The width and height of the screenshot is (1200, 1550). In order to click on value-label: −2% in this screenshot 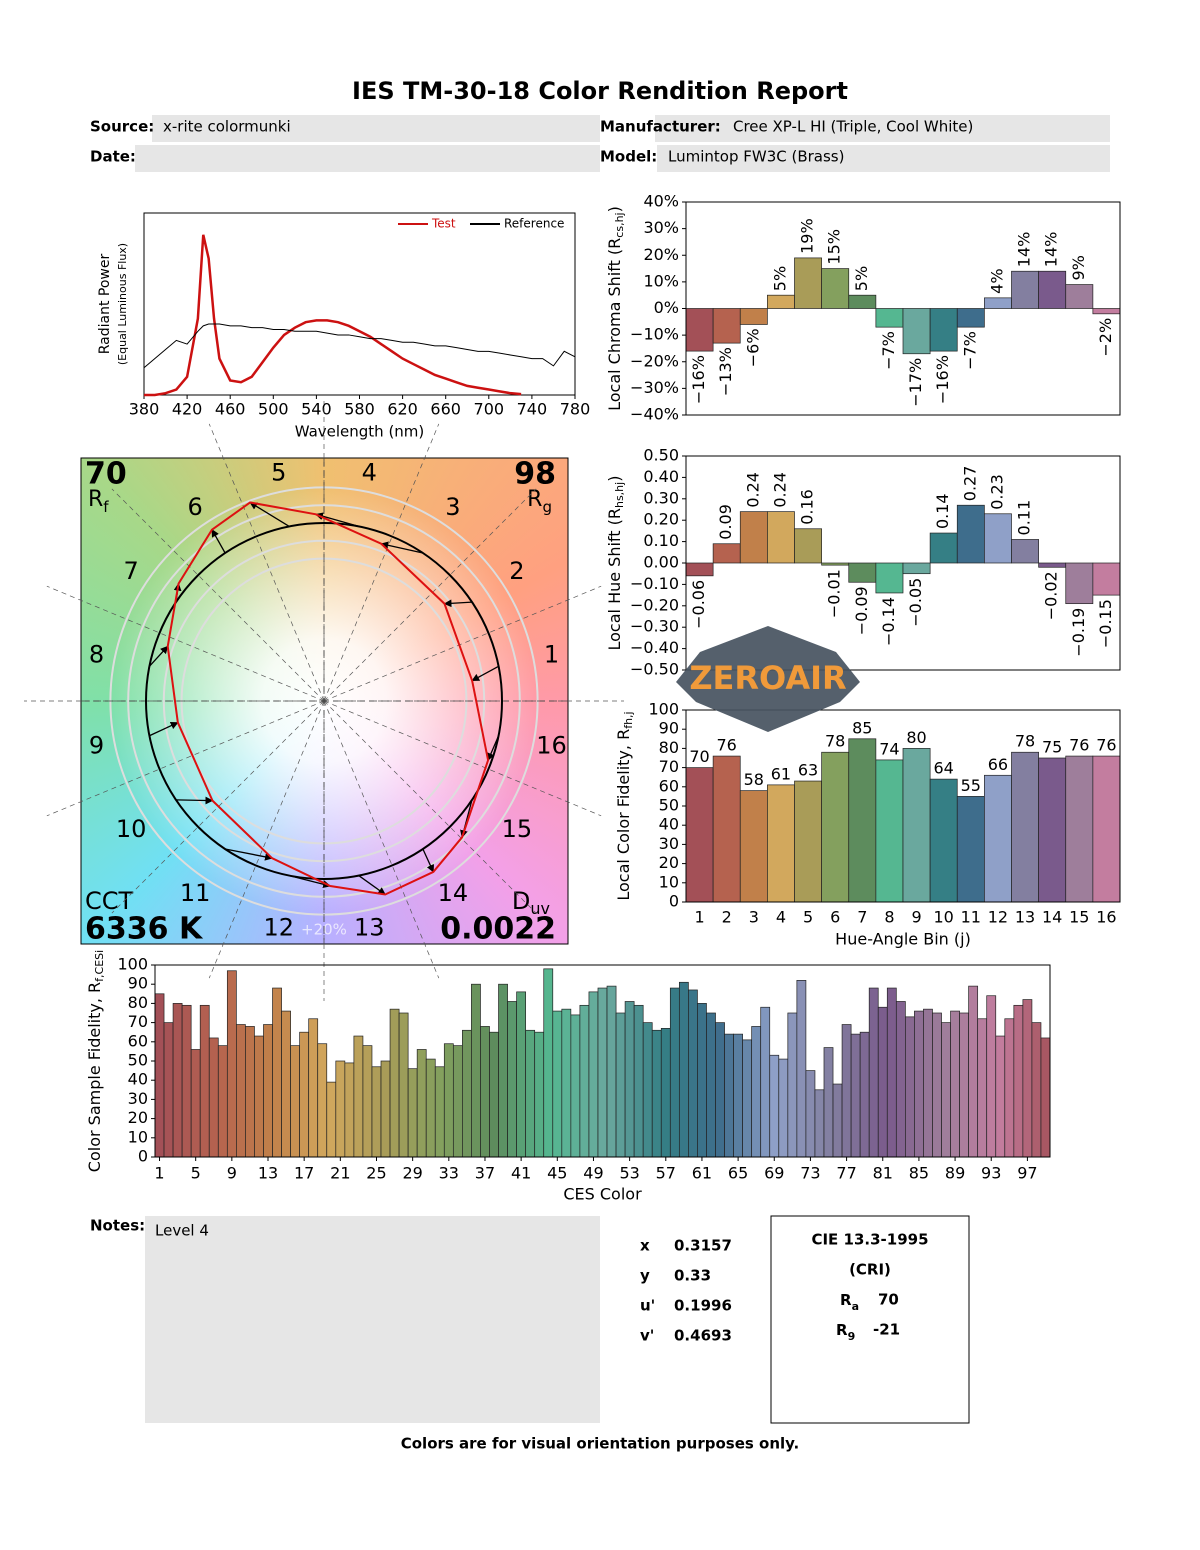, I will do `click(1105, 337)`.